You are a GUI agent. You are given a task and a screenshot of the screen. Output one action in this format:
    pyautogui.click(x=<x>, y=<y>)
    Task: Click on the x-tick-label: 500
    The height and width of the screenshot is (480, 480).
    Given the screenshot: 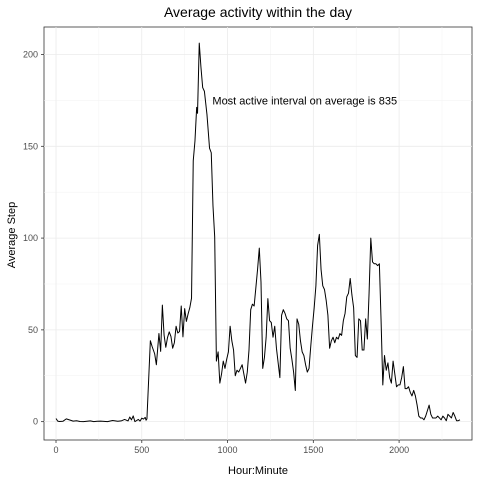 What is the action you would take?
    pyautogui.click(x=141, y=450)
    